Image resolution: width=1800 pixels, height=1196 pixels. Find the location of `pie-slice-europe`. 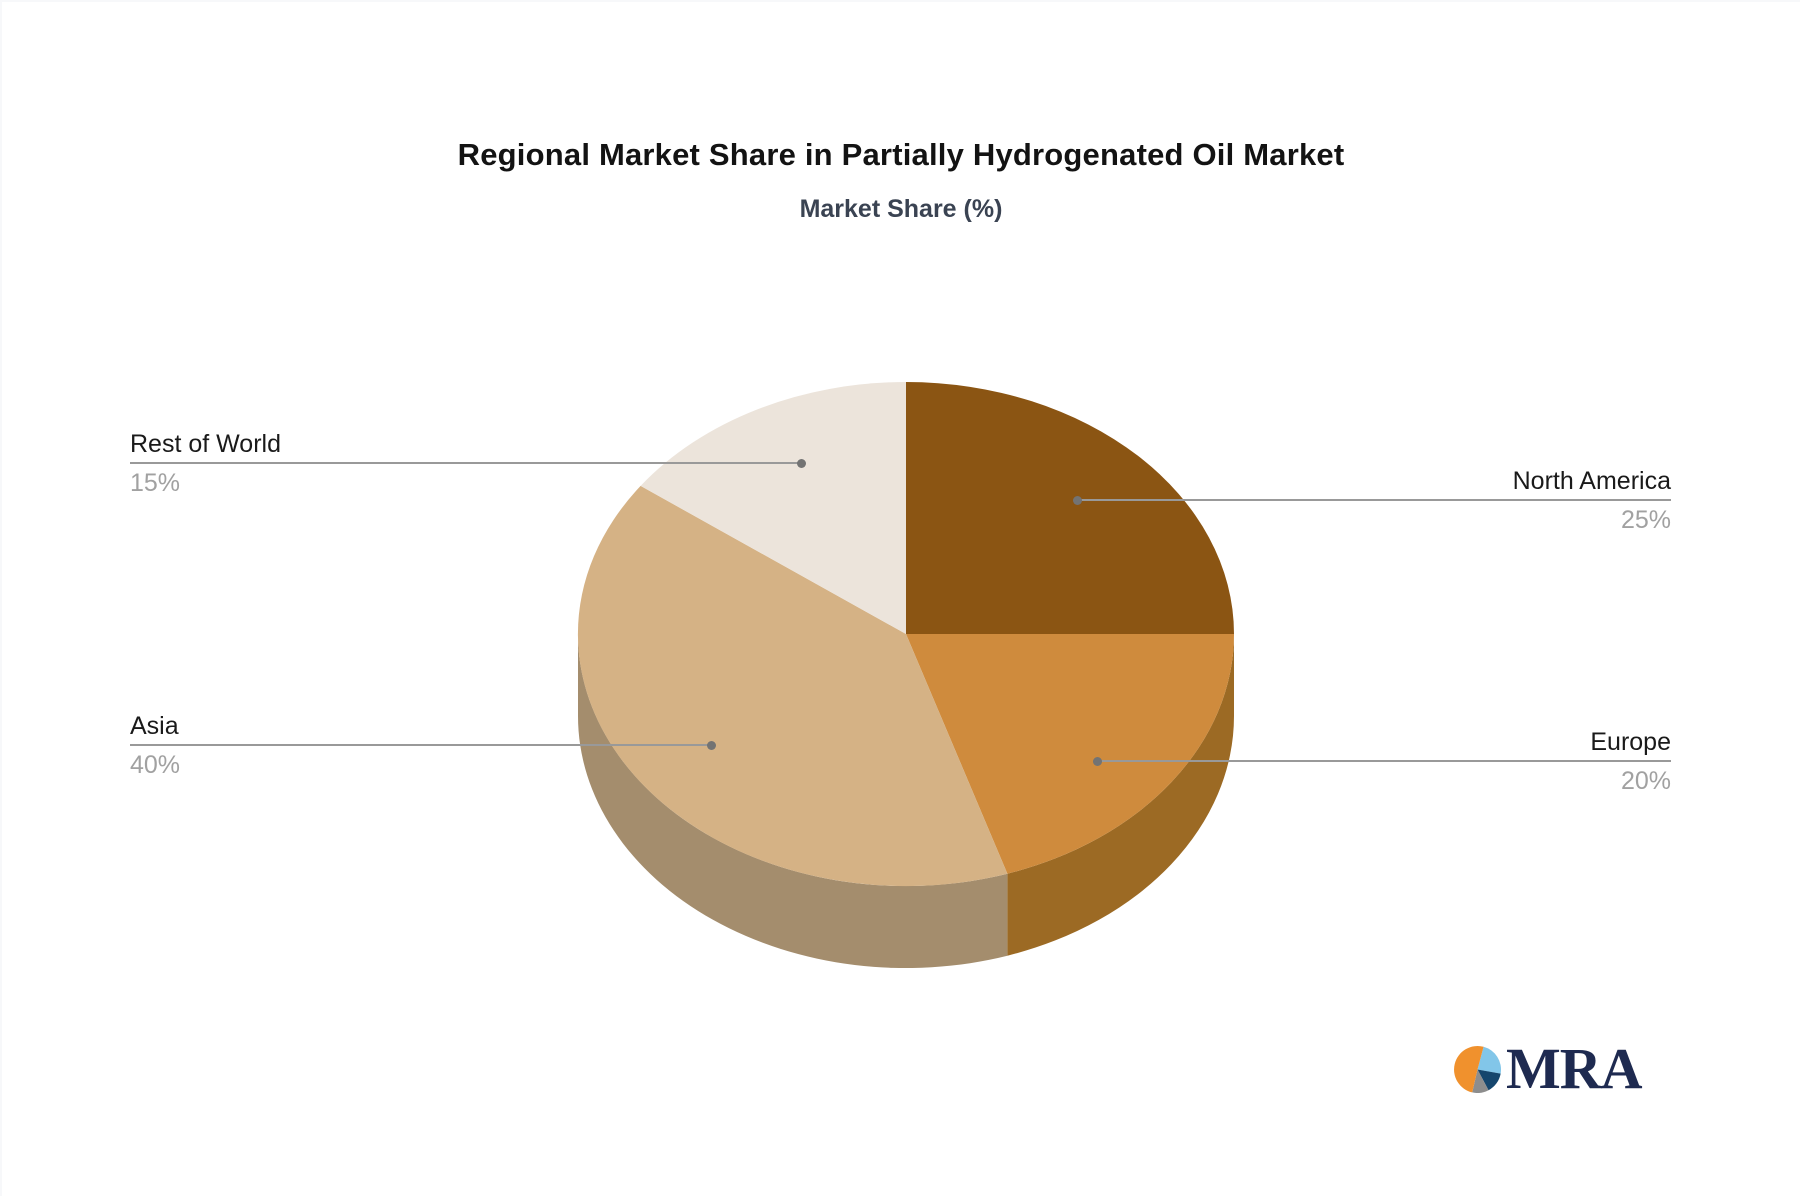

pie-slice-europe is located at coordinates (1070, 754).